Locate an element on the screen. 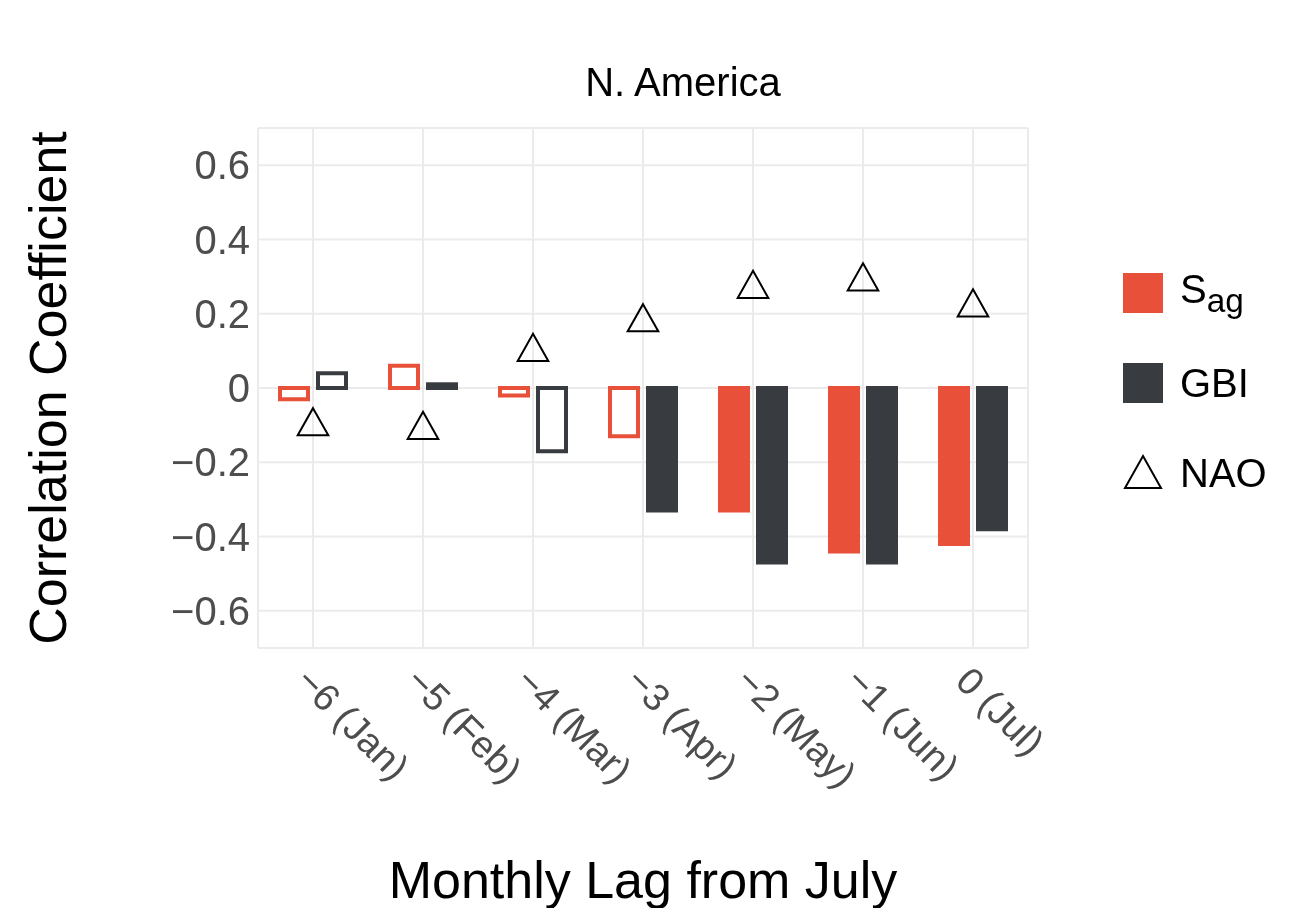 Image resolution: width=1311 pixels, height=922 pixels. chart-title: N. America is located at coordinates (683, 82).